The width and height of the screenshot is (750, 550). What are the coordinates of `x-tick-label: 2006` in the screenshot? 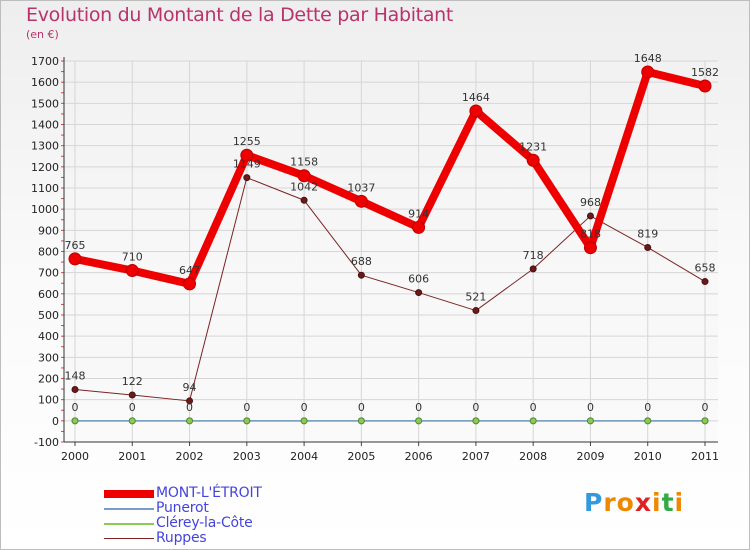 It's located at (419, 456).